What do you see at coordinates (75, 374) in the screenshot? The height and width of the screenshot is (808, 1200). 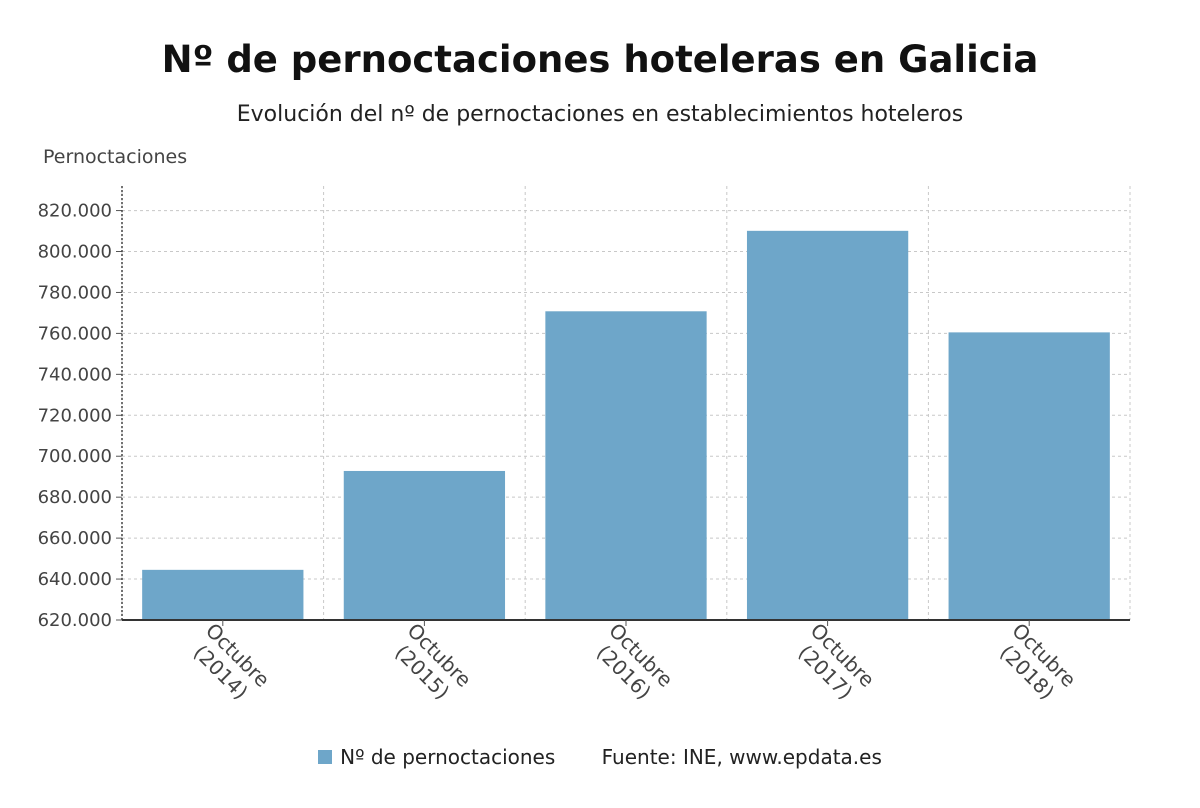 I see `y-tick-label: 740.000` at bounding box center [75, 374].